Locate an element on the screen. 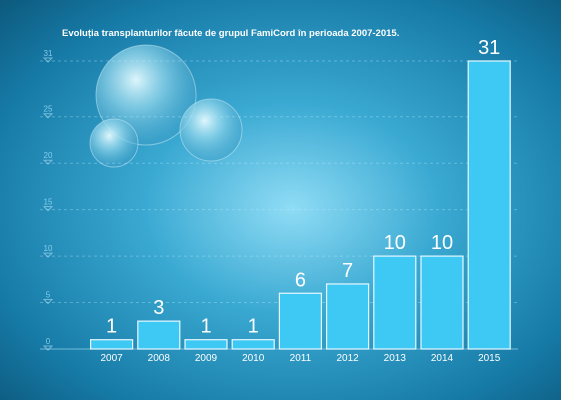 The image size is (561, 400). y-tick-label: 31 is located at coordinates (48, 53).